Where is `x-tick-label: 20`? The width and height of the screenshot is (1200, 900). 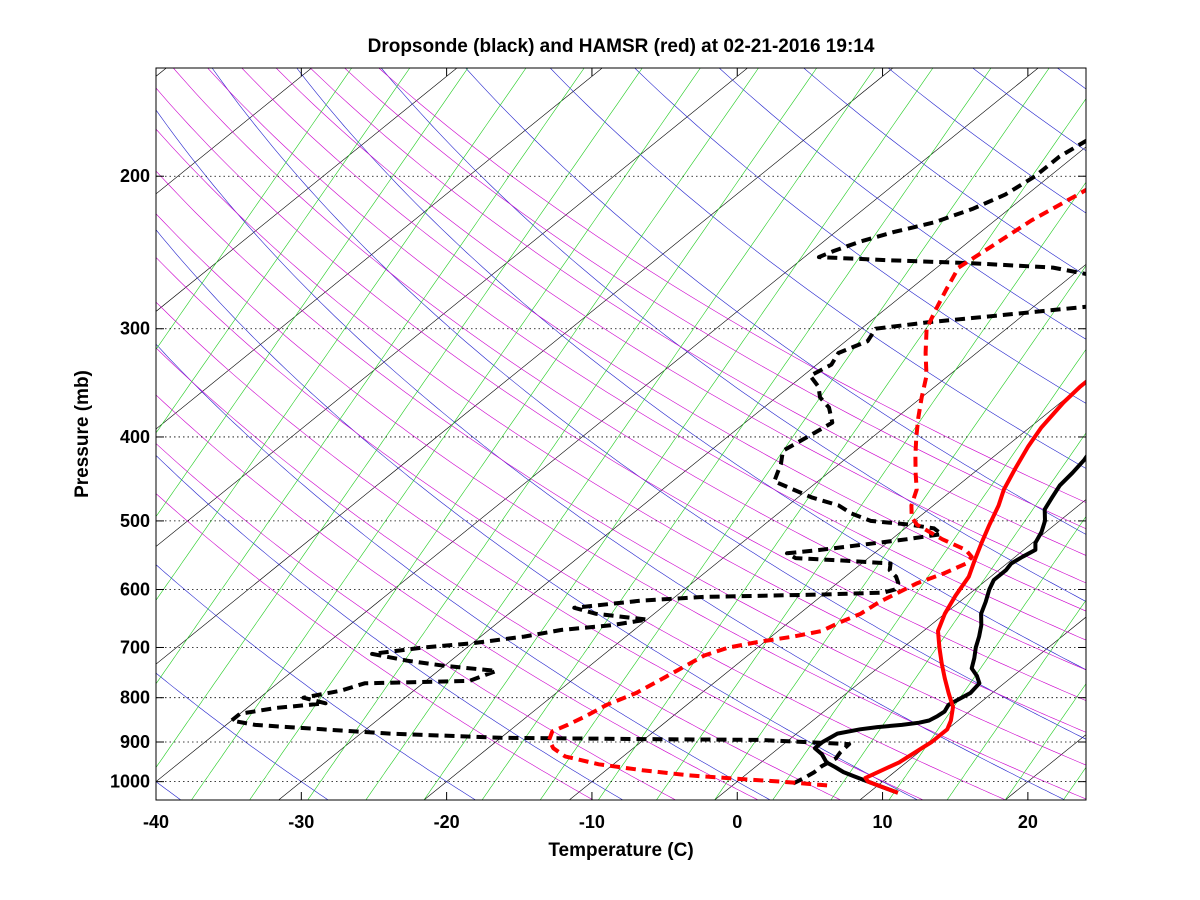 x-tick-label: 20 is located at coordinates (1028, 822).